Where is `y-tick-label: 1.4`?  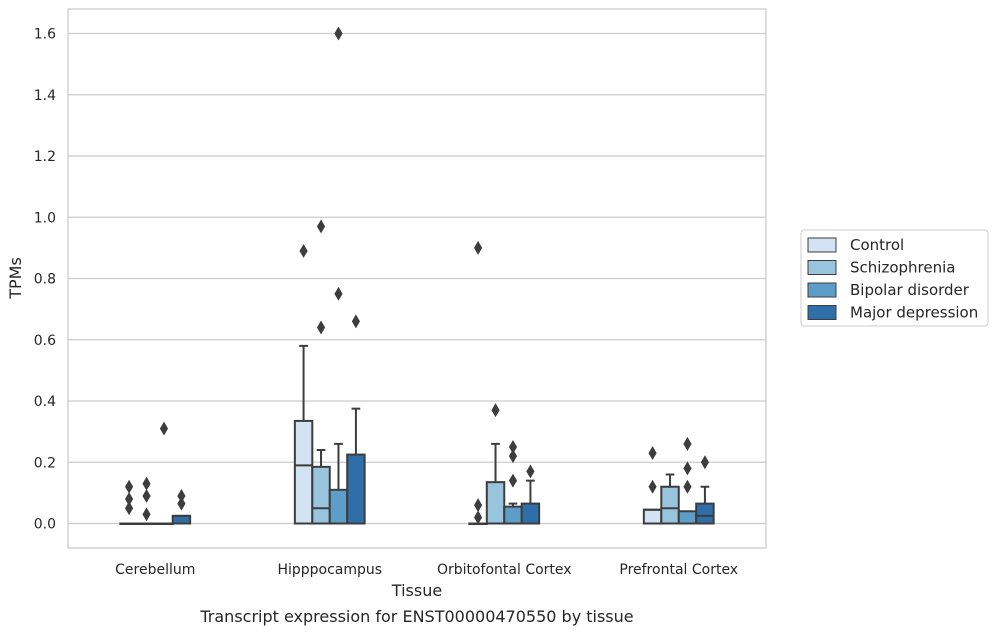 y-tick-label: 1.4 is located at coordinates (45, 96).